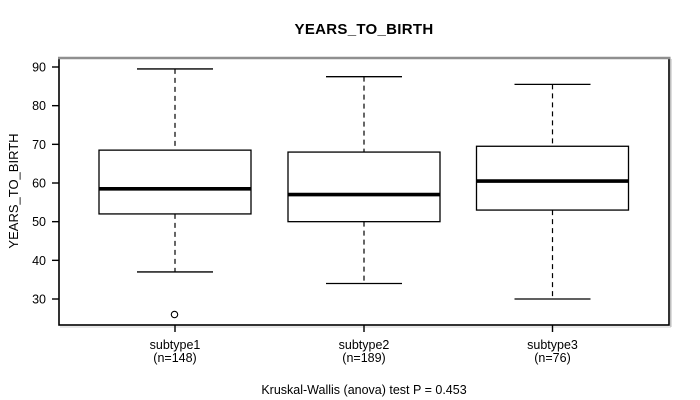 The width and height of the screenshot is (700, 400). What do you see at coordinates (39, 106) in the screenshot?
I see `y-tick-label: 80` at bounding box center [39, 106].